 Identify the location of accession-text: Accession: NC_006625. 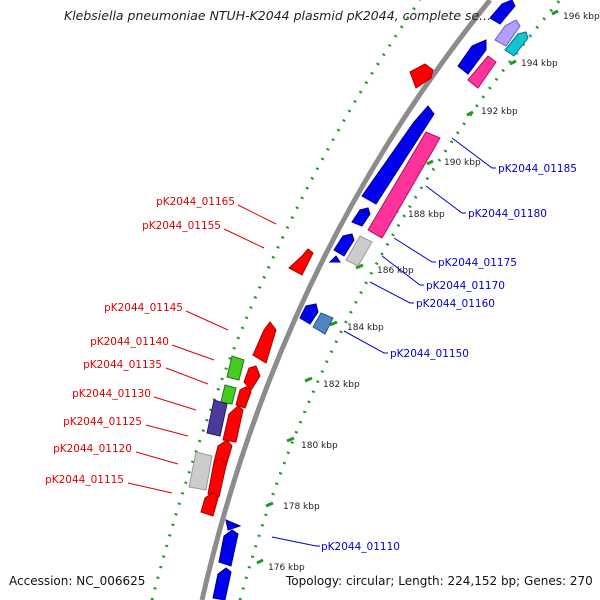
(77, 581).